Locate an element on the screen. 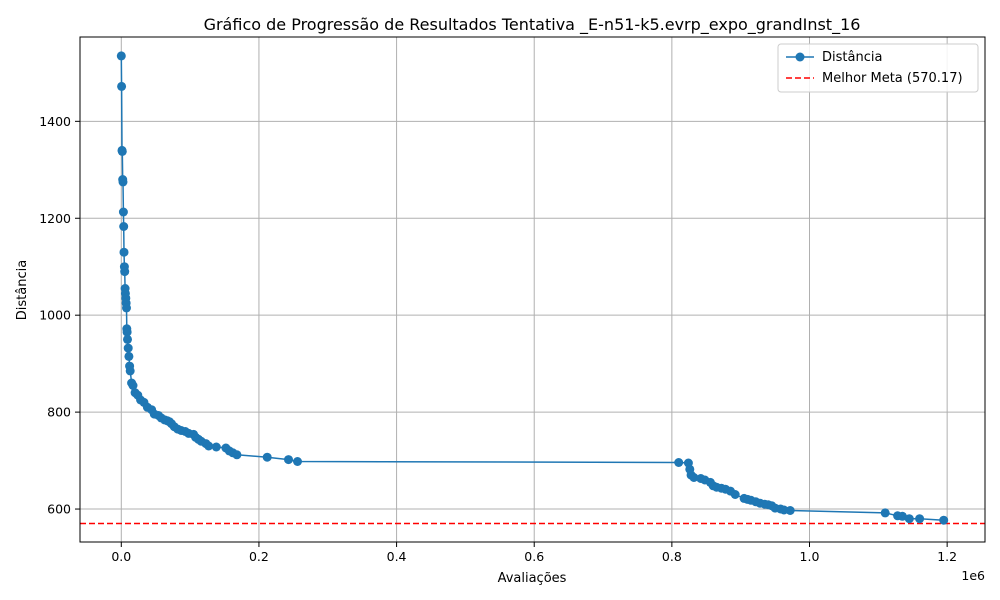  x-tick-label: 0.2 is located at coordinates (259, 556).